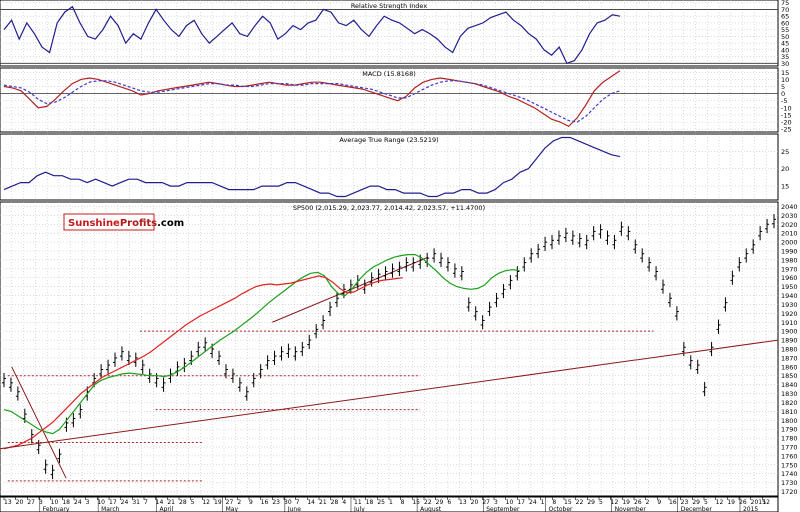  I want to click on month-label: September, so click(503, 509).